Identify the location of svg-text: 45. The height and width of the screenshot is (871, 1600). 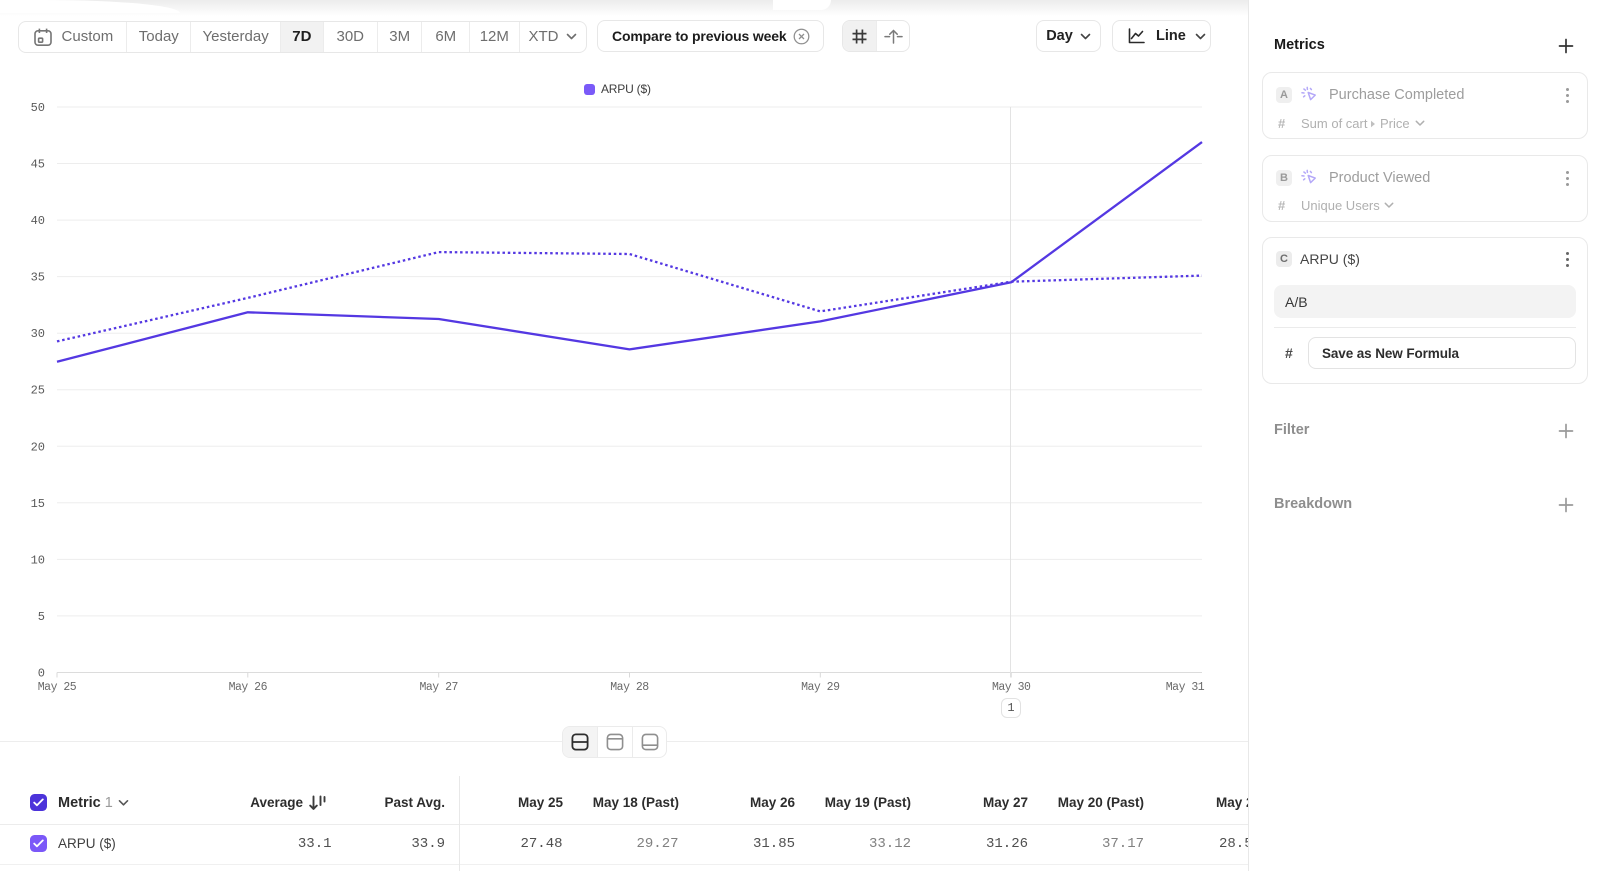
(38, 165).